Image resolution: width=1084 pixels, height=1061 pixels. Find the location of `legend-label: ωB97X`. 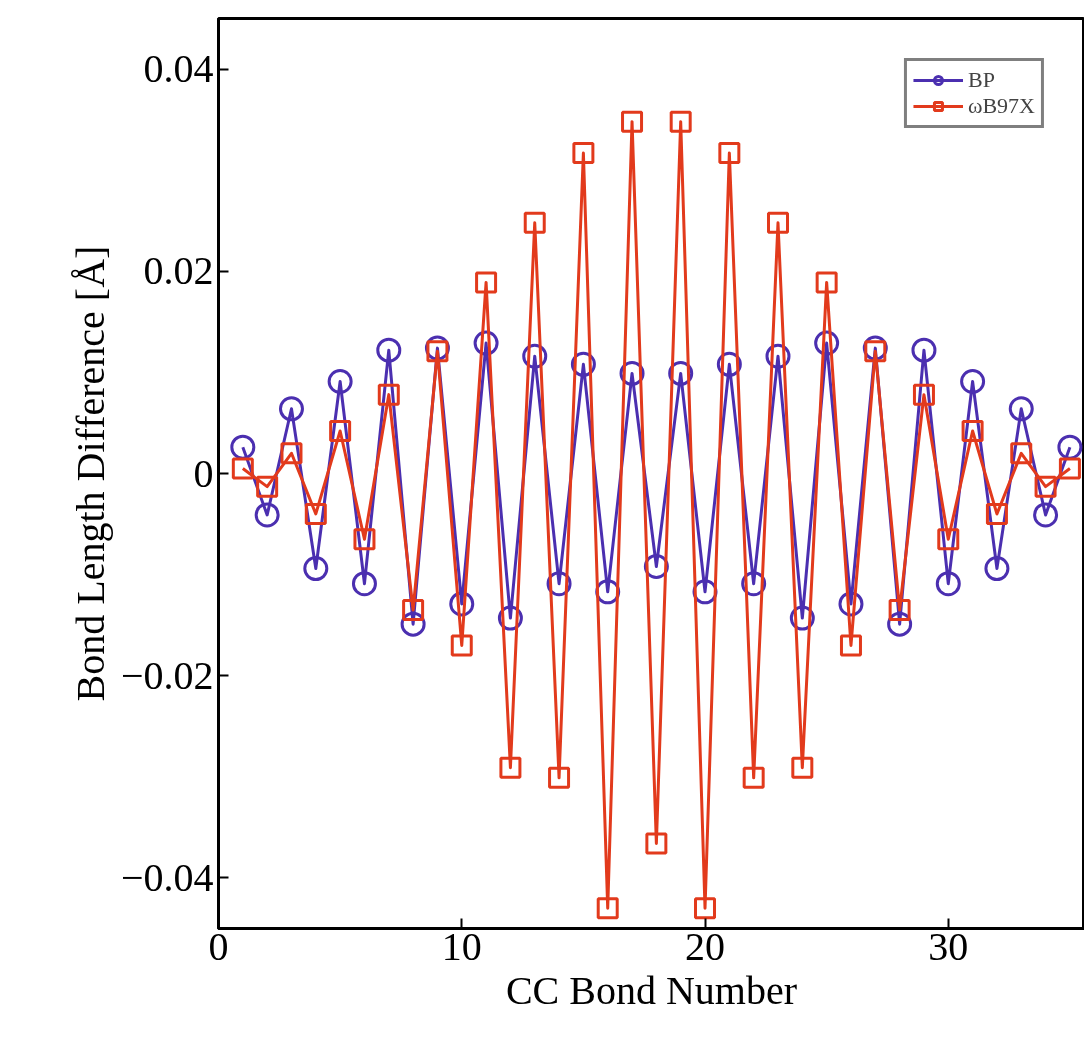

legend-label: ωB97X is located at coordinates (1001, 106).